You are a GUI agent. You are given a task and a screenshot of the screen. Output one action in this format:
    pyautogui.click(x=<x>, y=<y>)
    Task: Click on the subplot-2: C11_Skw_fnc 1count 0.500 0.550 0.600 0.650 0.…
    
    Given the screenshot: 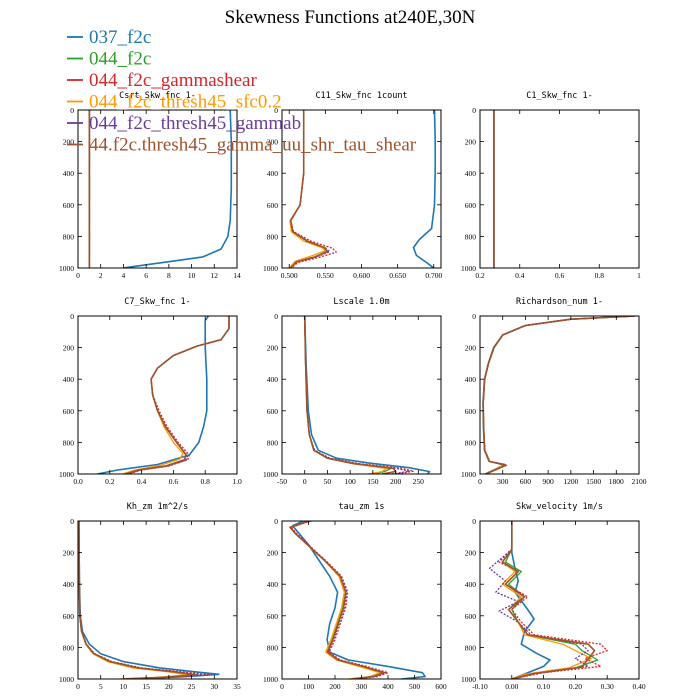 What is the action you would take?
    pyautogui.click(x=352, y=185)
    